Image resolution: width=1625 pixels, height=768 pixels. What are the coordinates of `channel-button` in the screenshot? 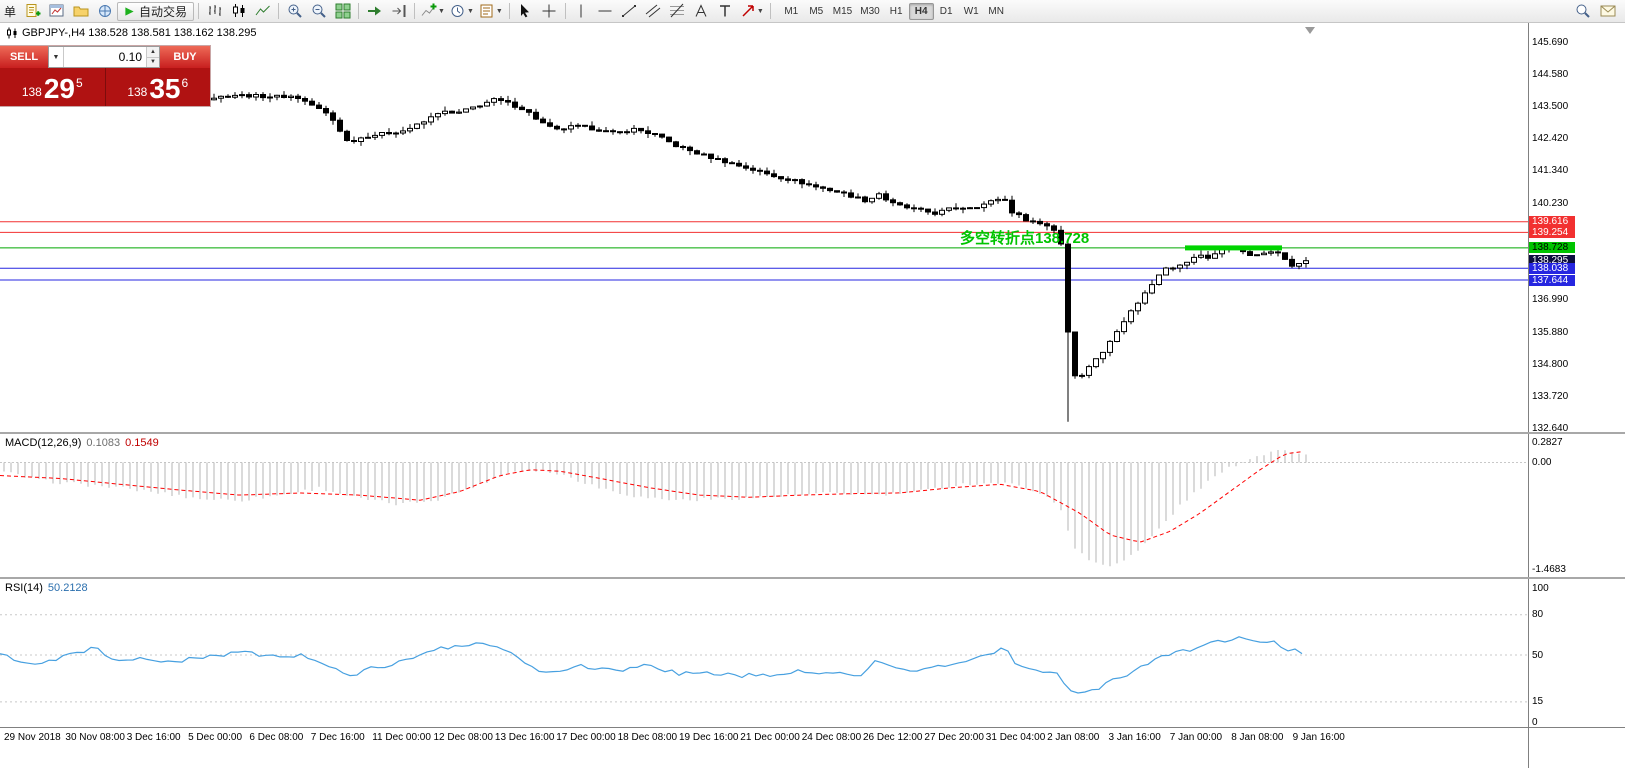 It's located at (653, 11).